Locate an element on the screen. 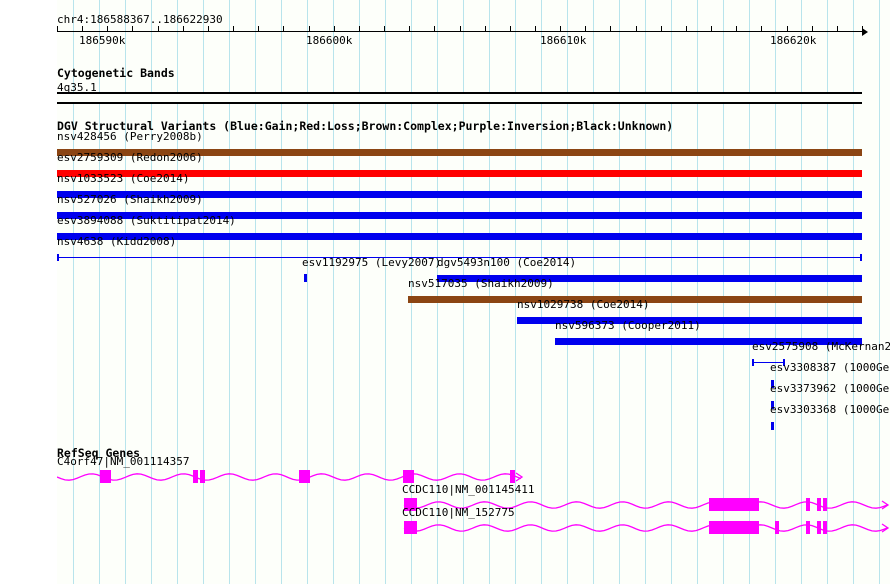 This screenshot has height=584, width=890. dgv-track-label: esv2759309 (Redon2006) is located at coordinates (130, 157).